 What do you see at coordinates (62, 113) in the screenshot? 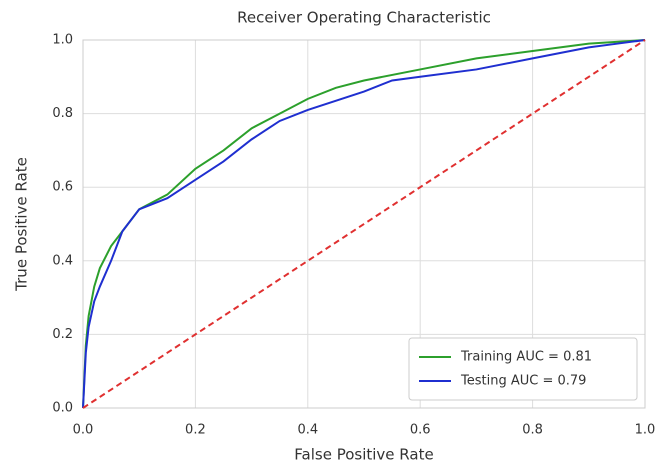
I see `y-tick-label: 0.8` at bounding box center [62, 113].